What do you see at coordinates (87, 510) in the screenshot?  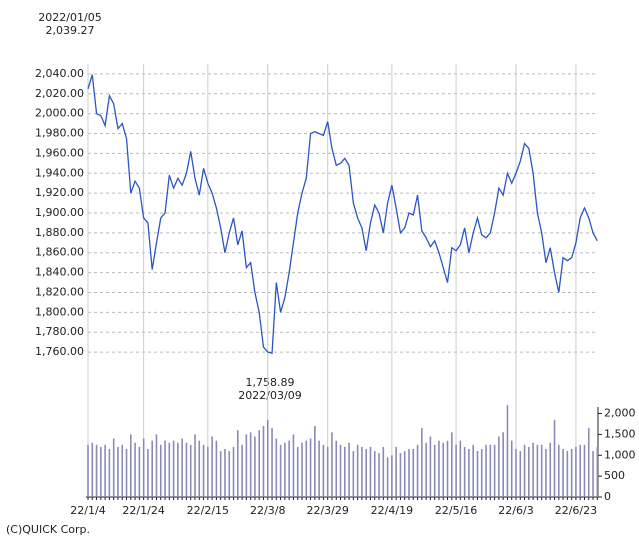 I see `x-tick-label: 22/1/4` at bounding box center [87, 510].